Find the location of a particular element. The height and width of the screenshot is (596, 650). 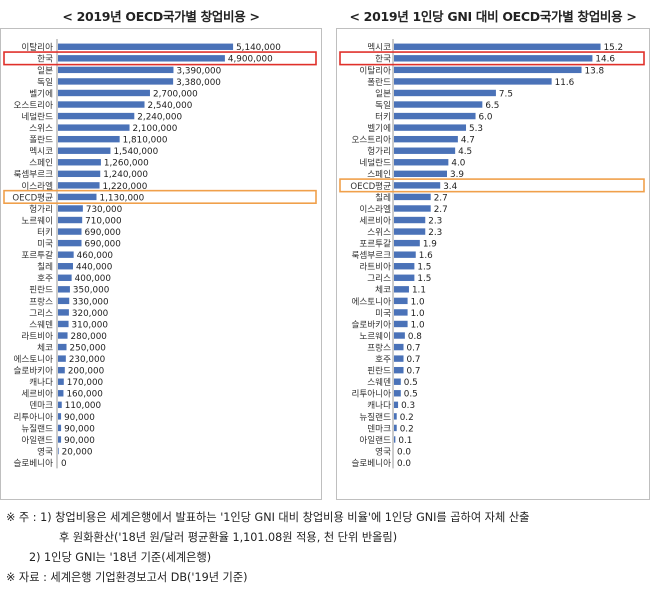

value-label: 4,900,000 is located at coordinates (250, 60).